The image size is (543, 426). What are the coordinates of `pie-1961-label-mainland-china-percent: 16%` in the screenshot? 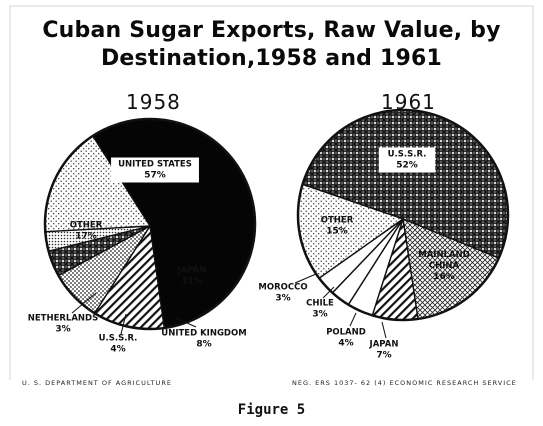 It's located at (444, 277).